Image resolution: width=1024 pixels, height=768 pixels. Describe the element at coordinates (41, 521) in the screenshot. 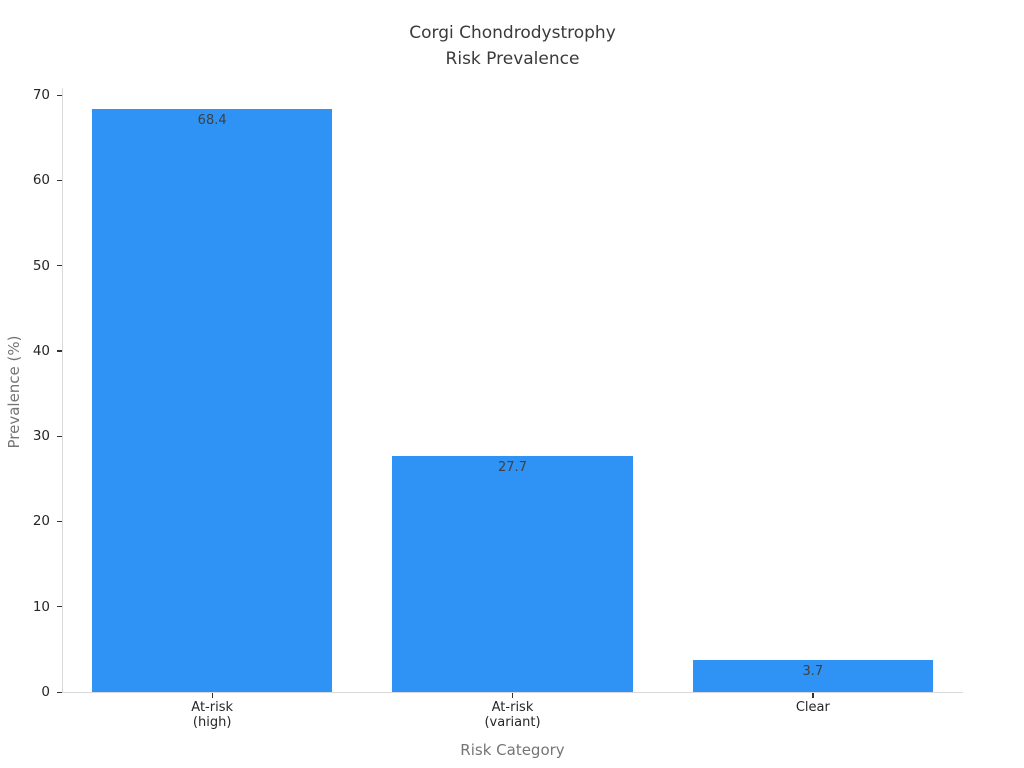

I see `y-tick-label: 20` at that location.